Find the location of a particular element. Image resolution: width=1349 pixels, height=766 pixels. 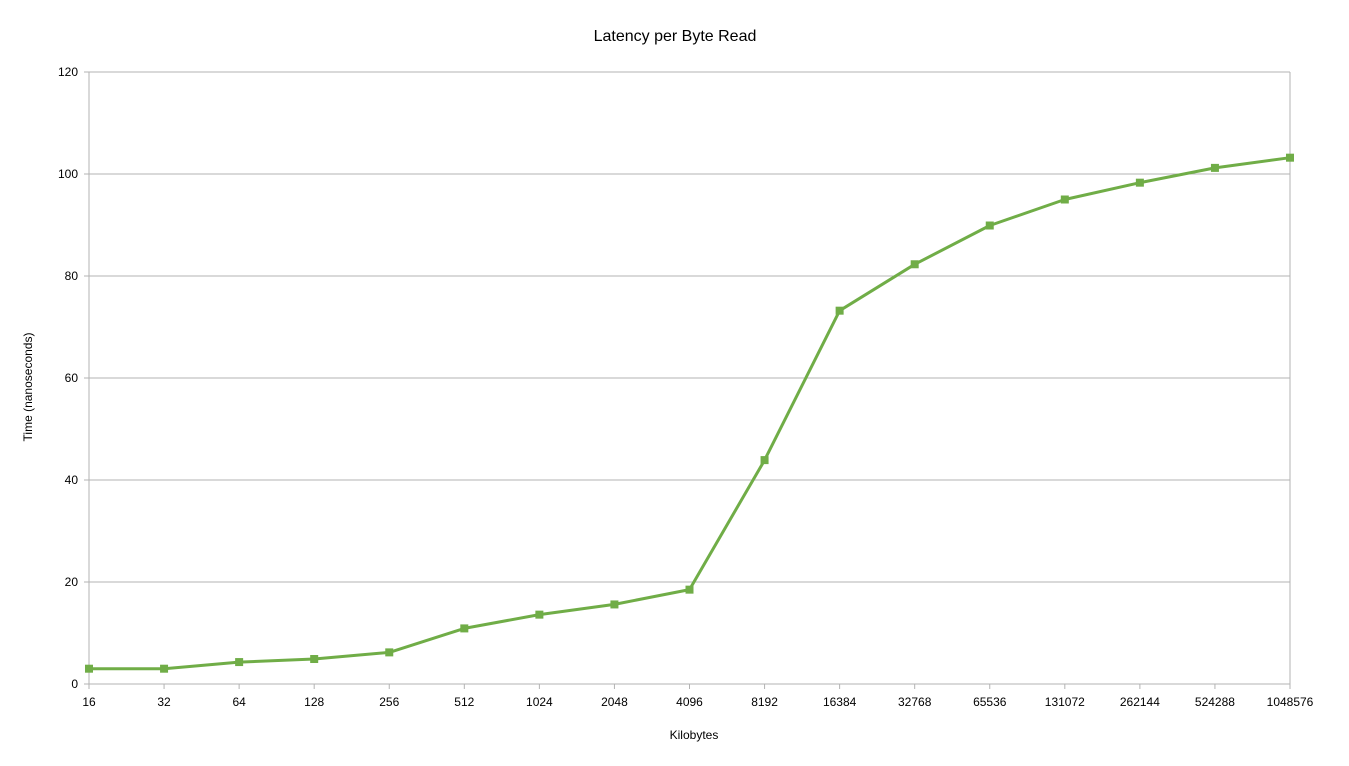

x-tick-label: 16 is located at coordinates (89, 702).